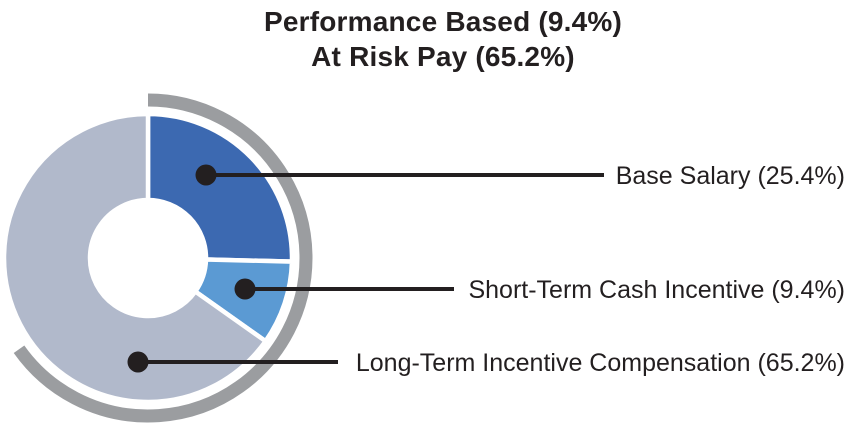 Image resolution: width=847 pixels, height=425 pixels. Describe the element at coordinates (730, 176) in the screenshot. I see `legend-label-base-salary: Base Salary (25.4%)` at that location.